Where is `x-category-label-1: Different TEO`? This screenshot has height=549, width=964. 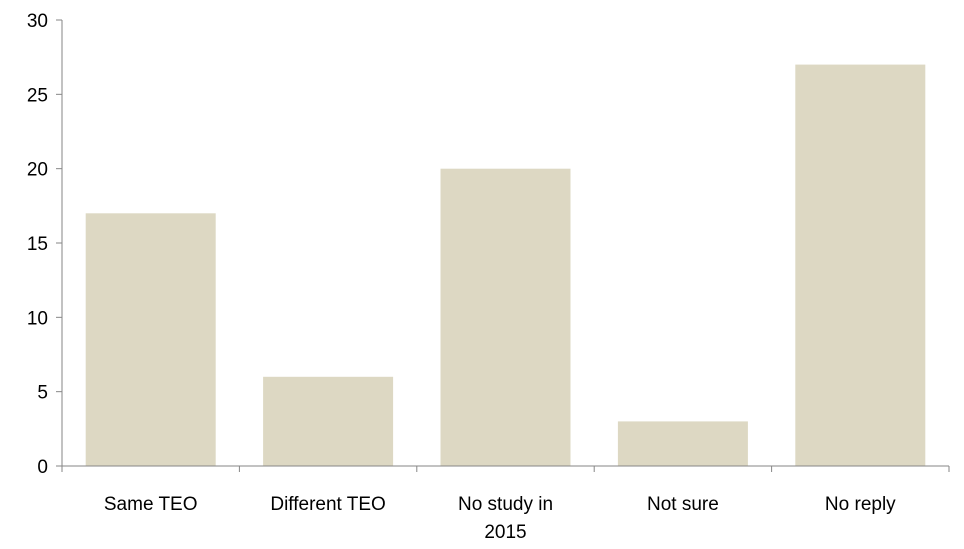
x-category-label-1: Different TEO is located at coordinates (327, 504).